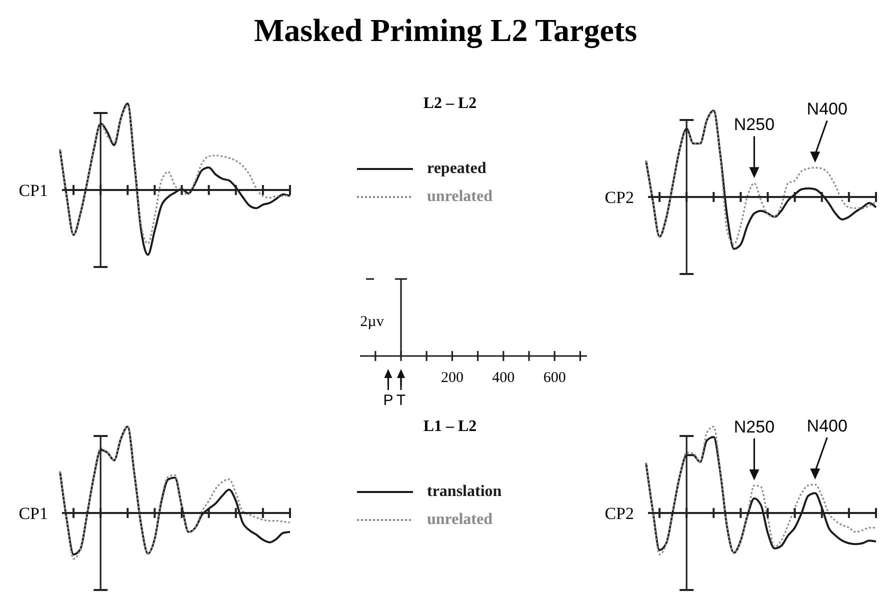 The width and height of the screenshot is (891, 614). I want to click on legend-title: L1 – L2, so click(450, 427).